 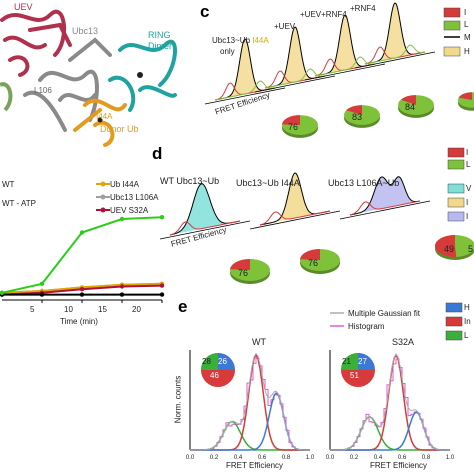 I want to click on legend-wt: WT, so click(x=8, y=184).